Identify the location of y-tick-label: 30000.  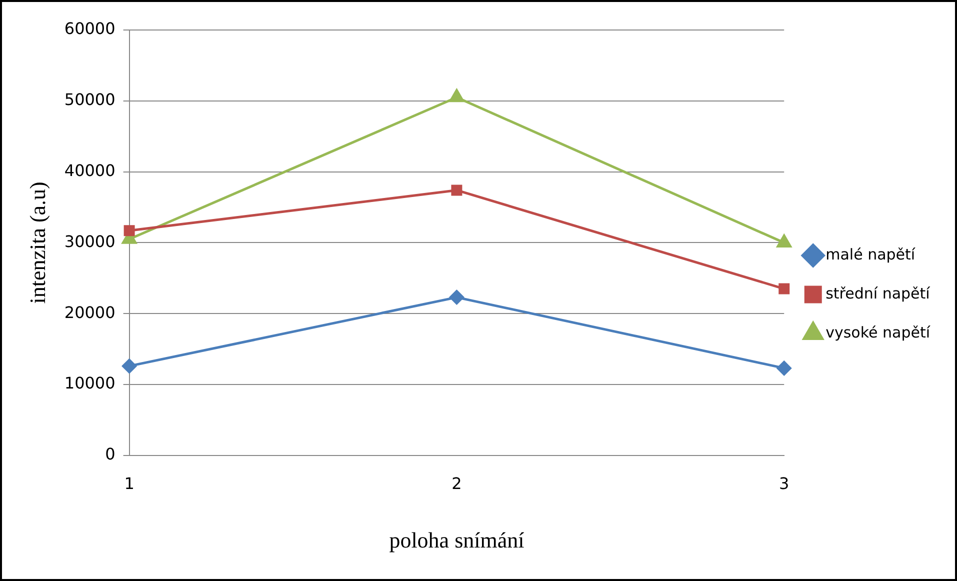
(90, 241).